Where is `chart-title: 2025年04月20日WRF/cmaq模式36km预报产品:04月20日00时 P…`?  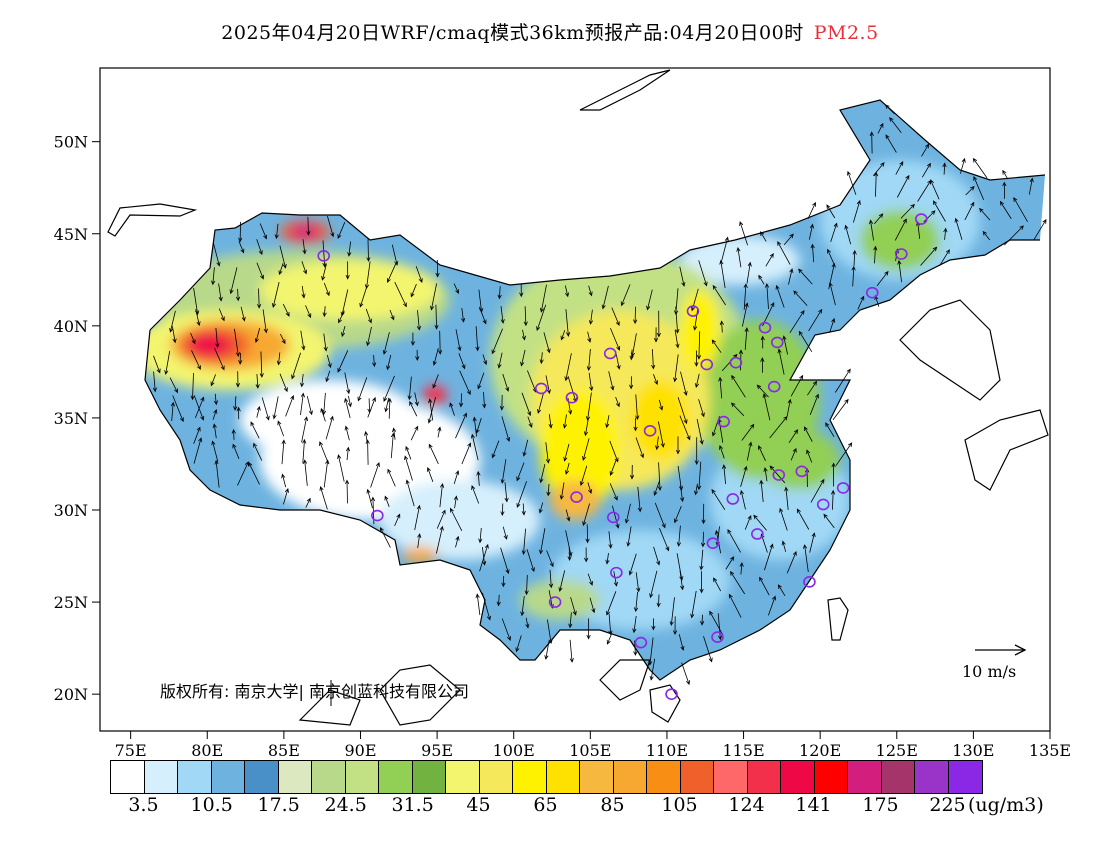
chart-title: 2025年04月20日WRF/cmaq模式36km预报产品:04月20日00时 P… is located at coordinates (550, 31).